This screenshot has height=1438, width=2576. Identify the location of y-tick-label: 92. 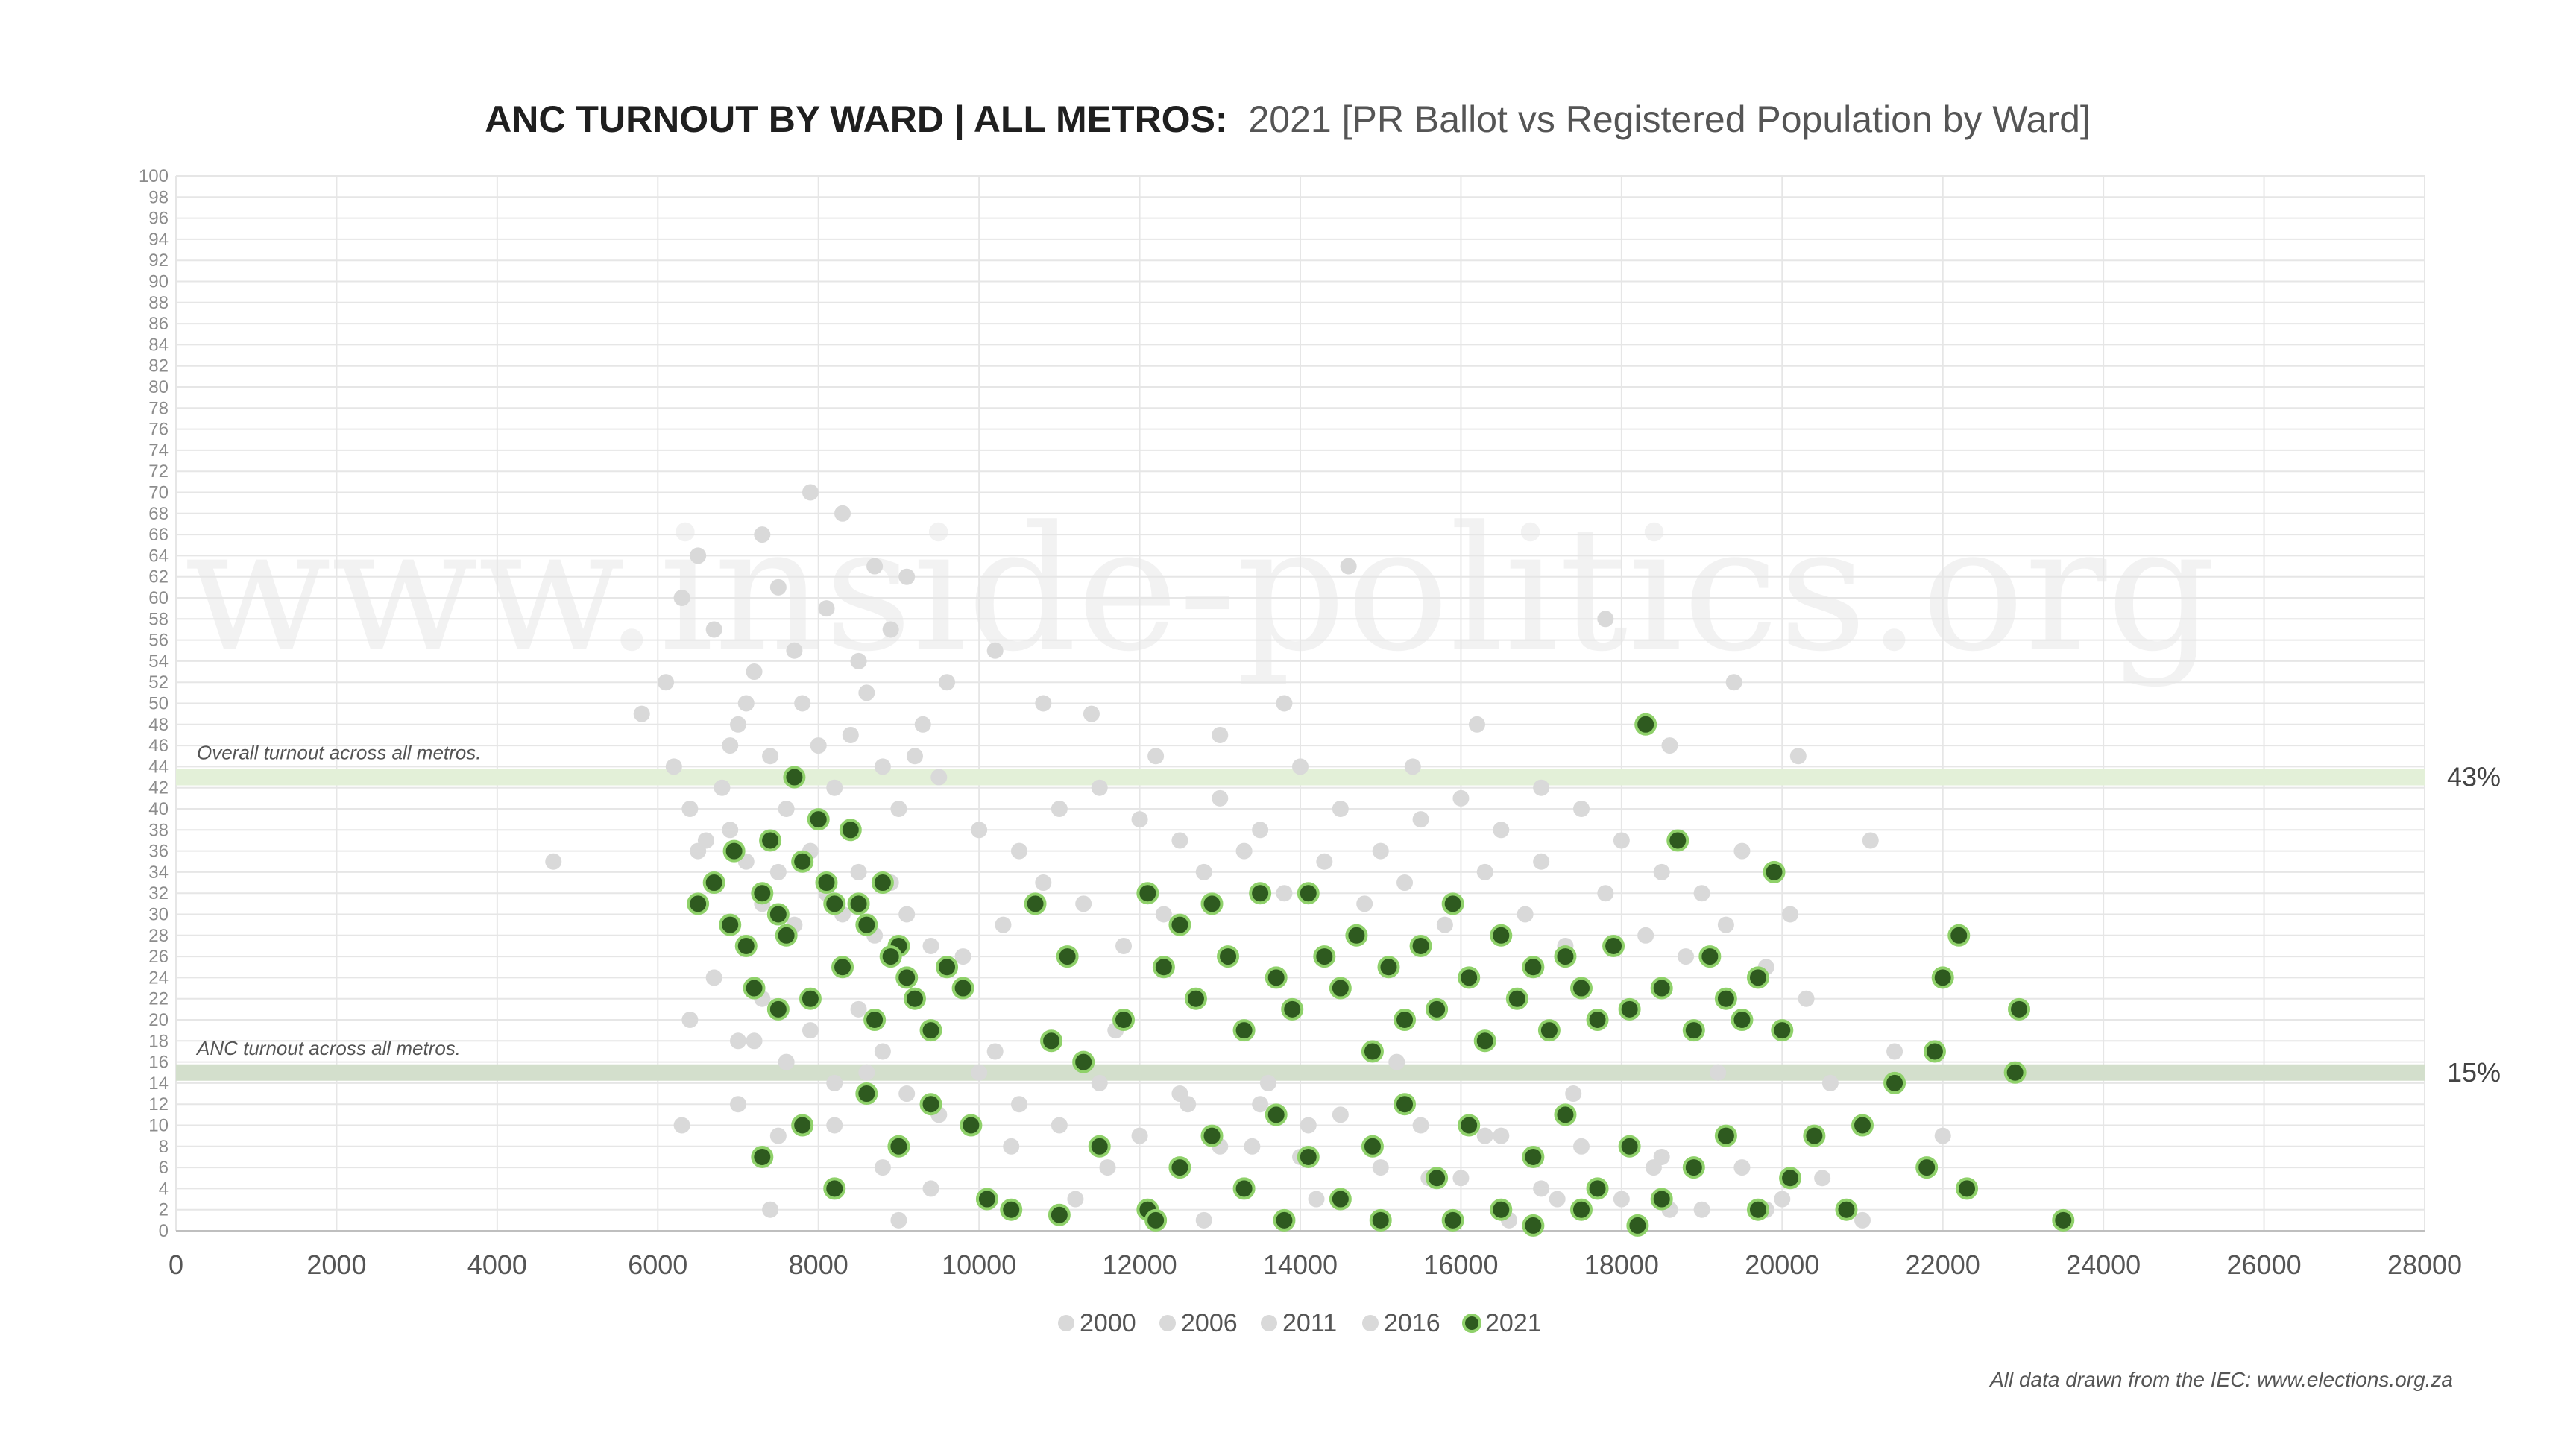
(158, 260).